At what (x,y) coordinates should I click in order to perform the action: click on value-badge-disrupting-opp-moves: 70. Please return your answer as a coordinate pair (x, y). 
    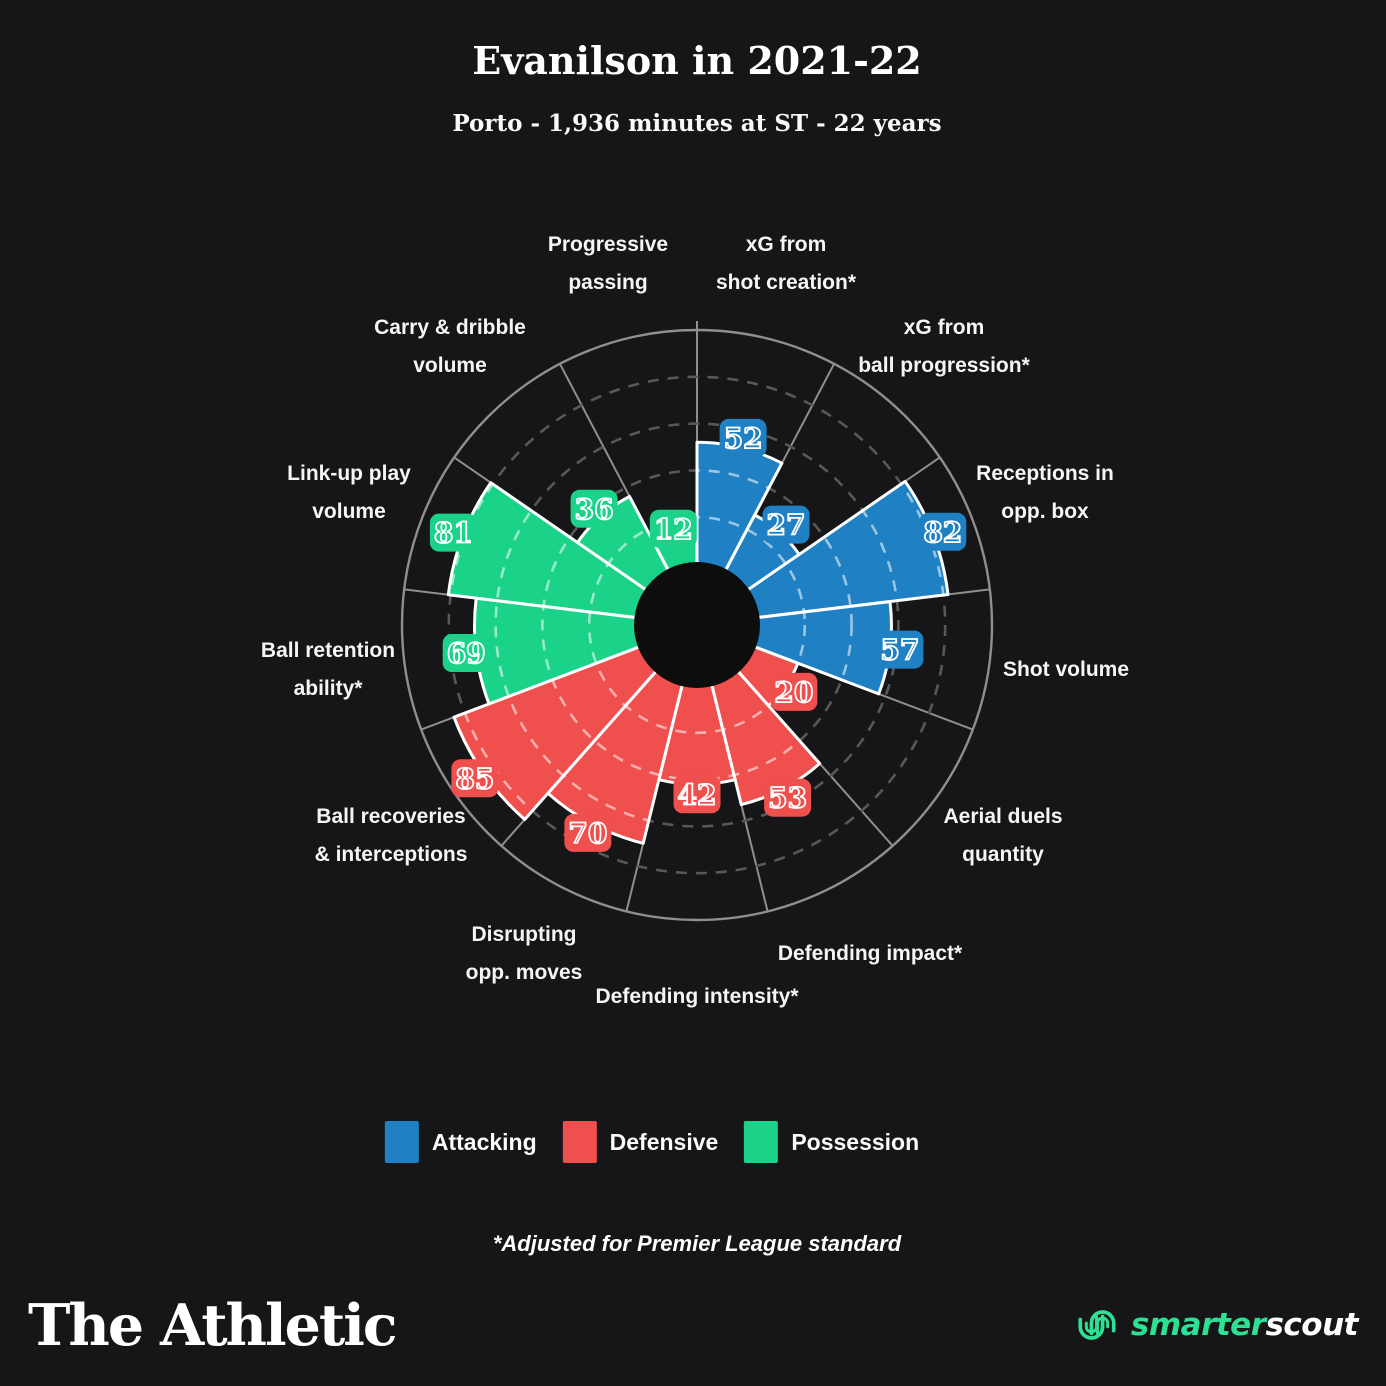
    Looking at the image, I should click on (588, 832).